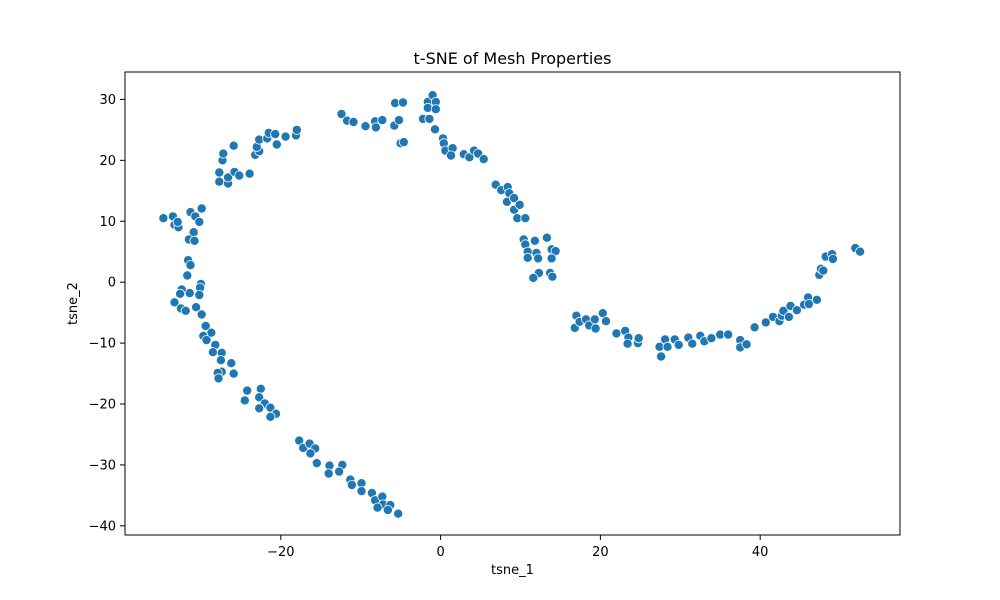  Describe the element at coordinates (107, 161) in the screenshot. I see `y-tick-label: 20` at that location.